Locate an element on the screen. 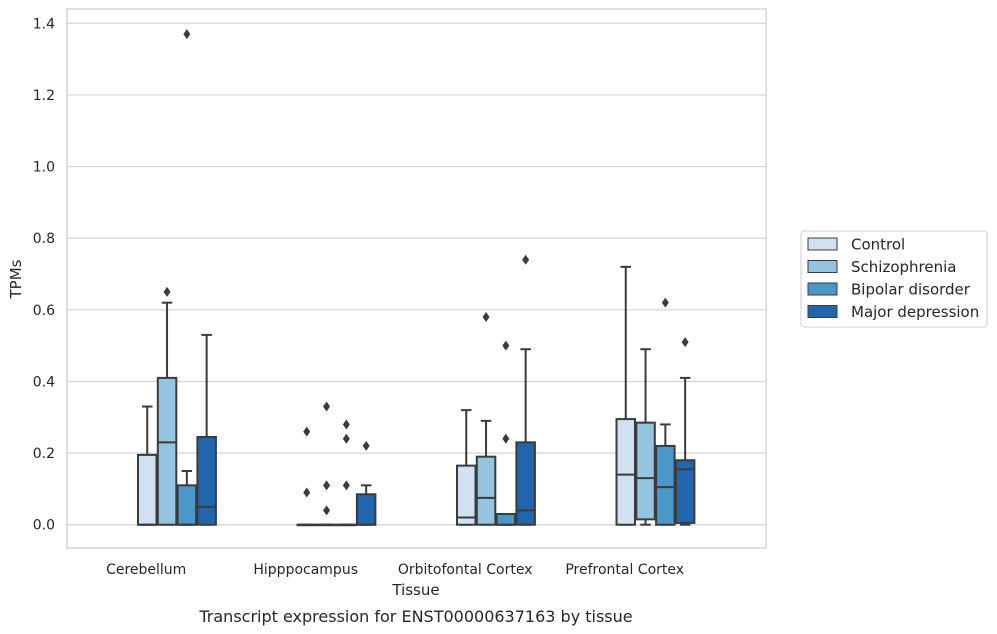 The image size is (997, 634). legend-label: Major depression is located at coordinates (915, 312).